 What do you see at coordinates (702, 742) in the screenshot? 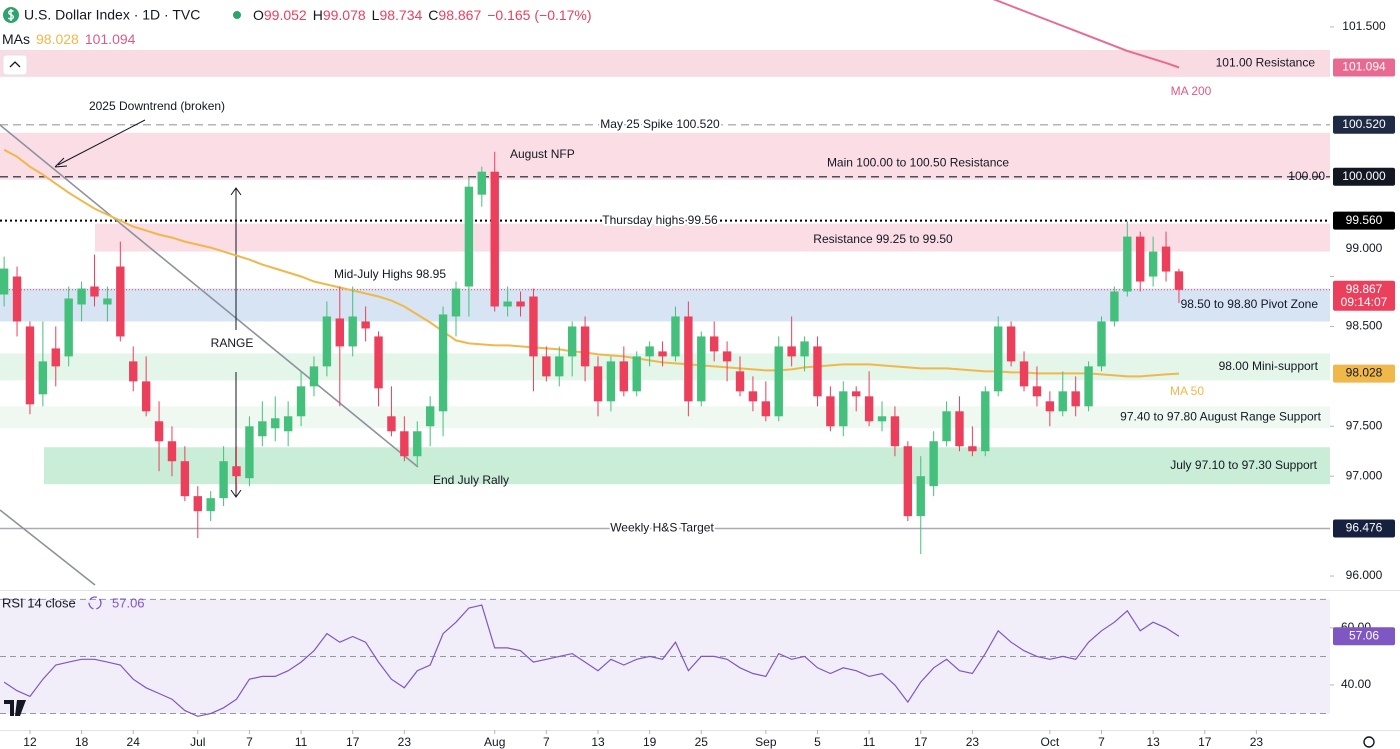
I see `x-tick-label: 25` at bounding box center [702, 742].